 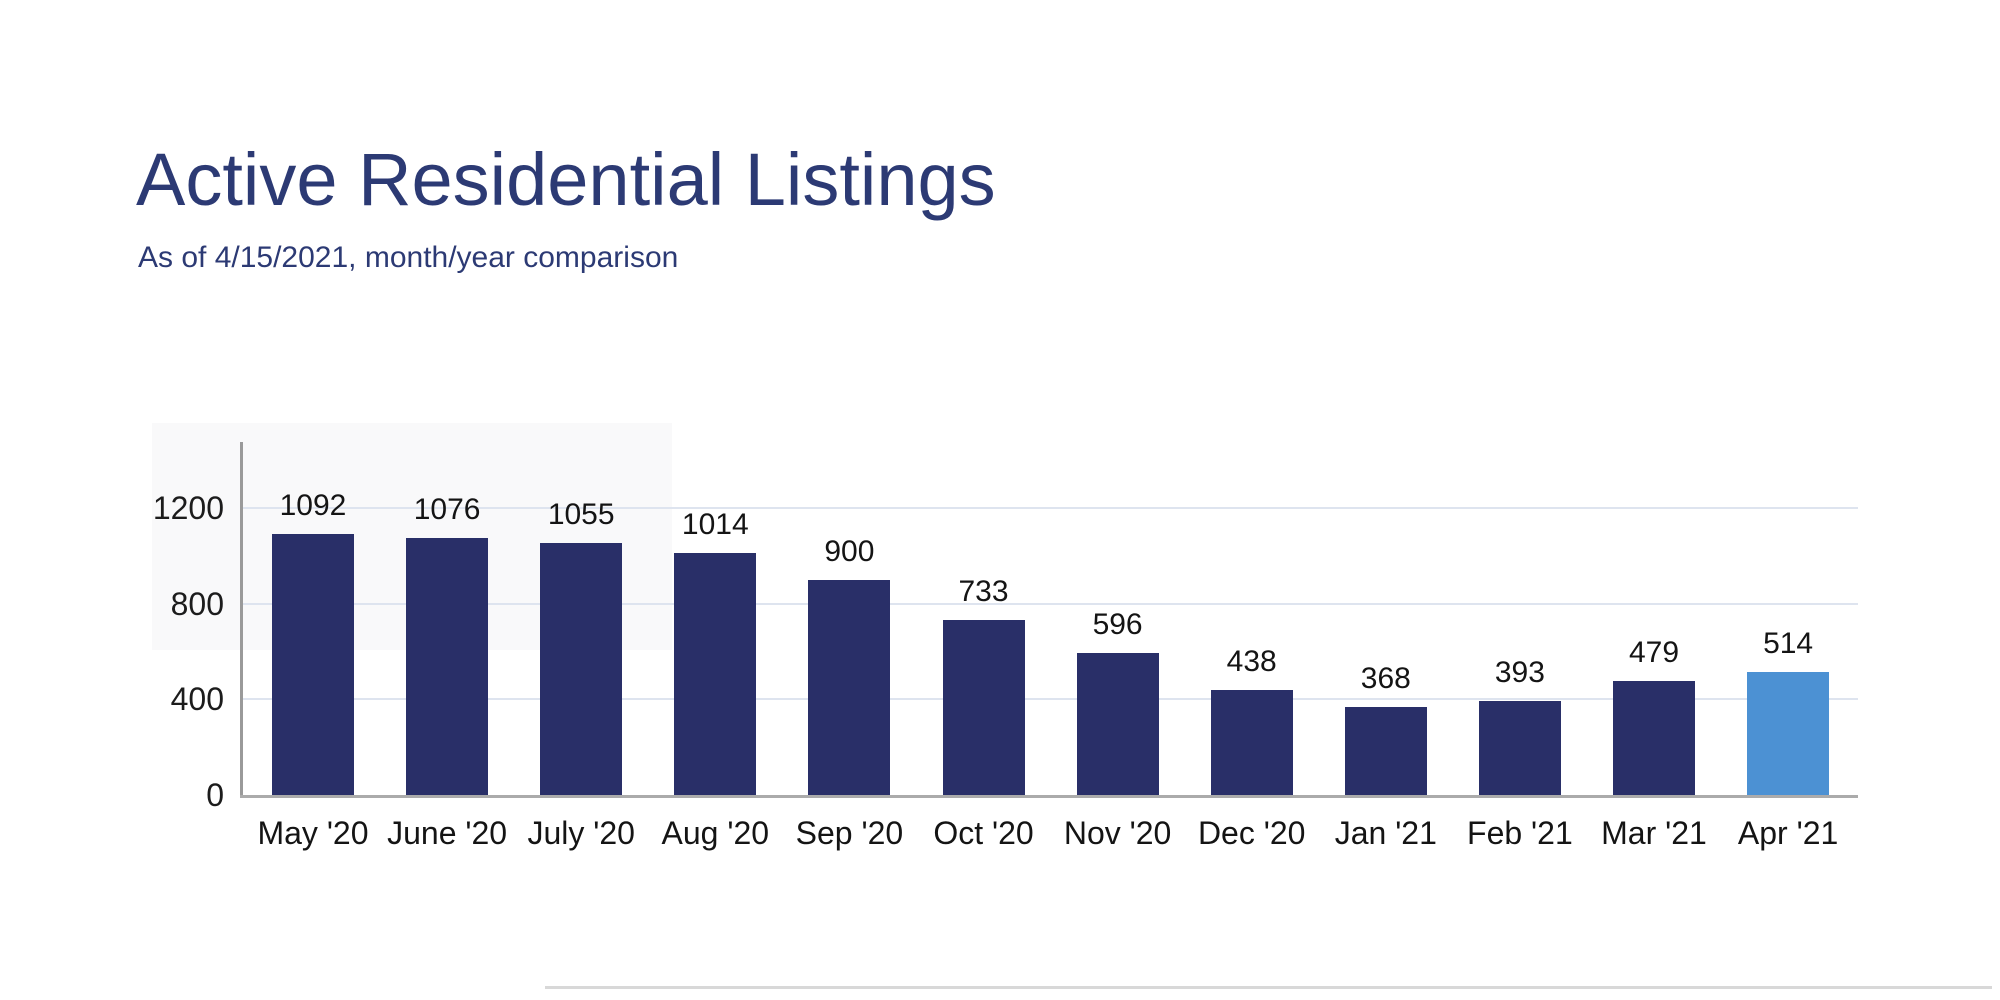 I want to click on x-axis-tick-label: Feb '21, so click(x=1520, y=833).